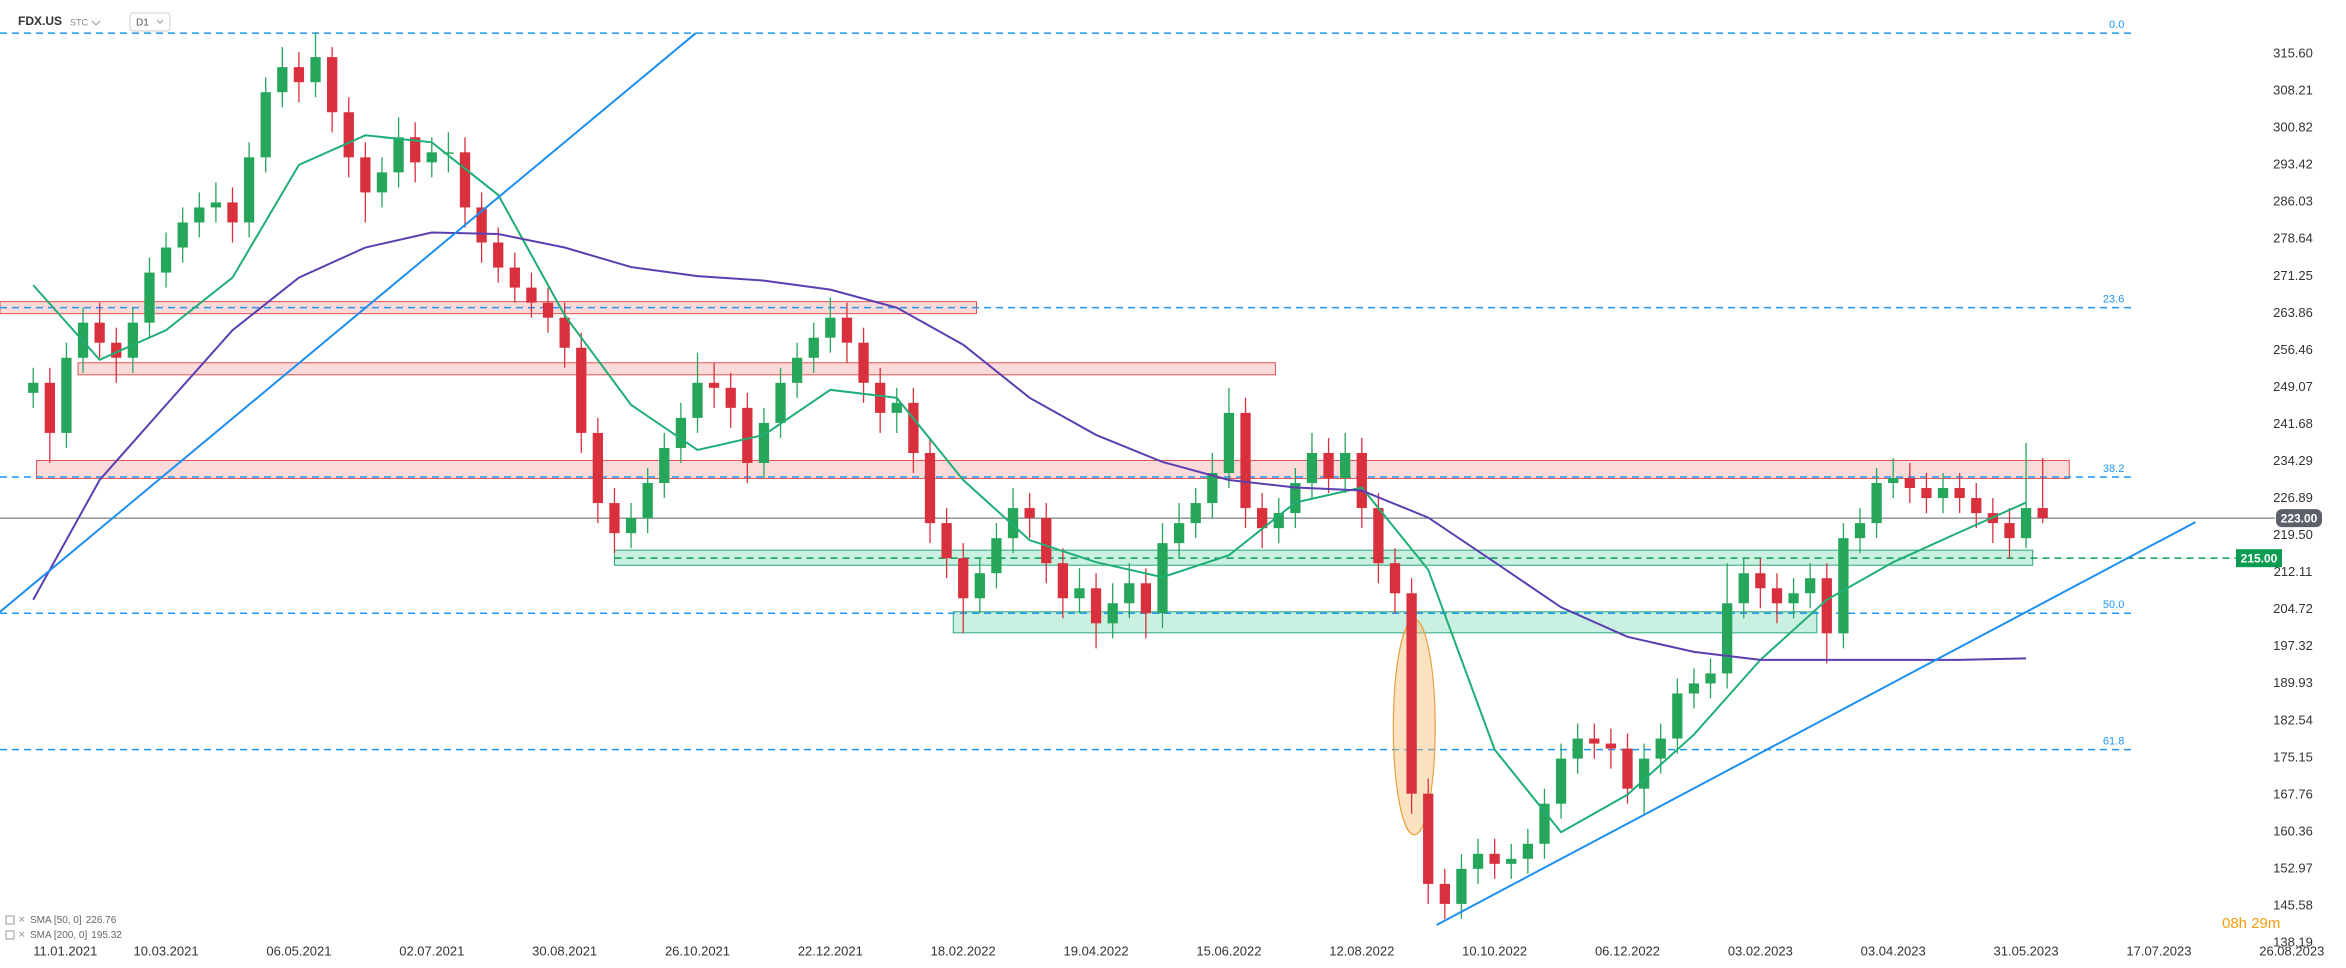  What do you see at coordinates (166, 950) in the screenshot?
I see `x-tick-label: 10.03.2021` at bounding box center [166, 950].